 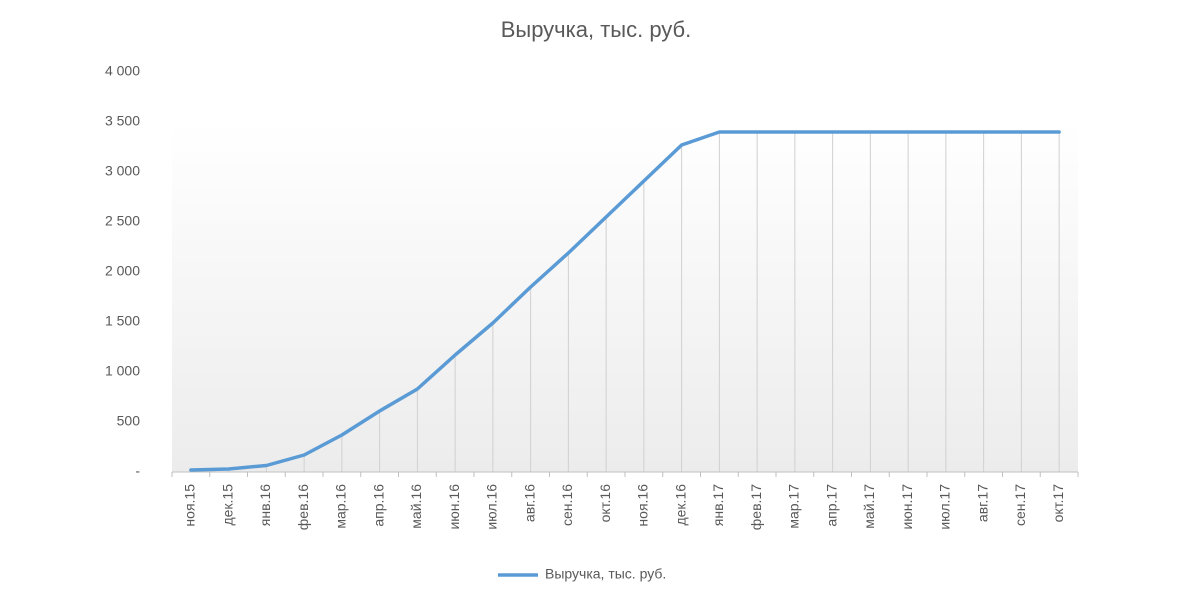 I want to click on x-tick-label: дек.15, so click(x=227, y=505).